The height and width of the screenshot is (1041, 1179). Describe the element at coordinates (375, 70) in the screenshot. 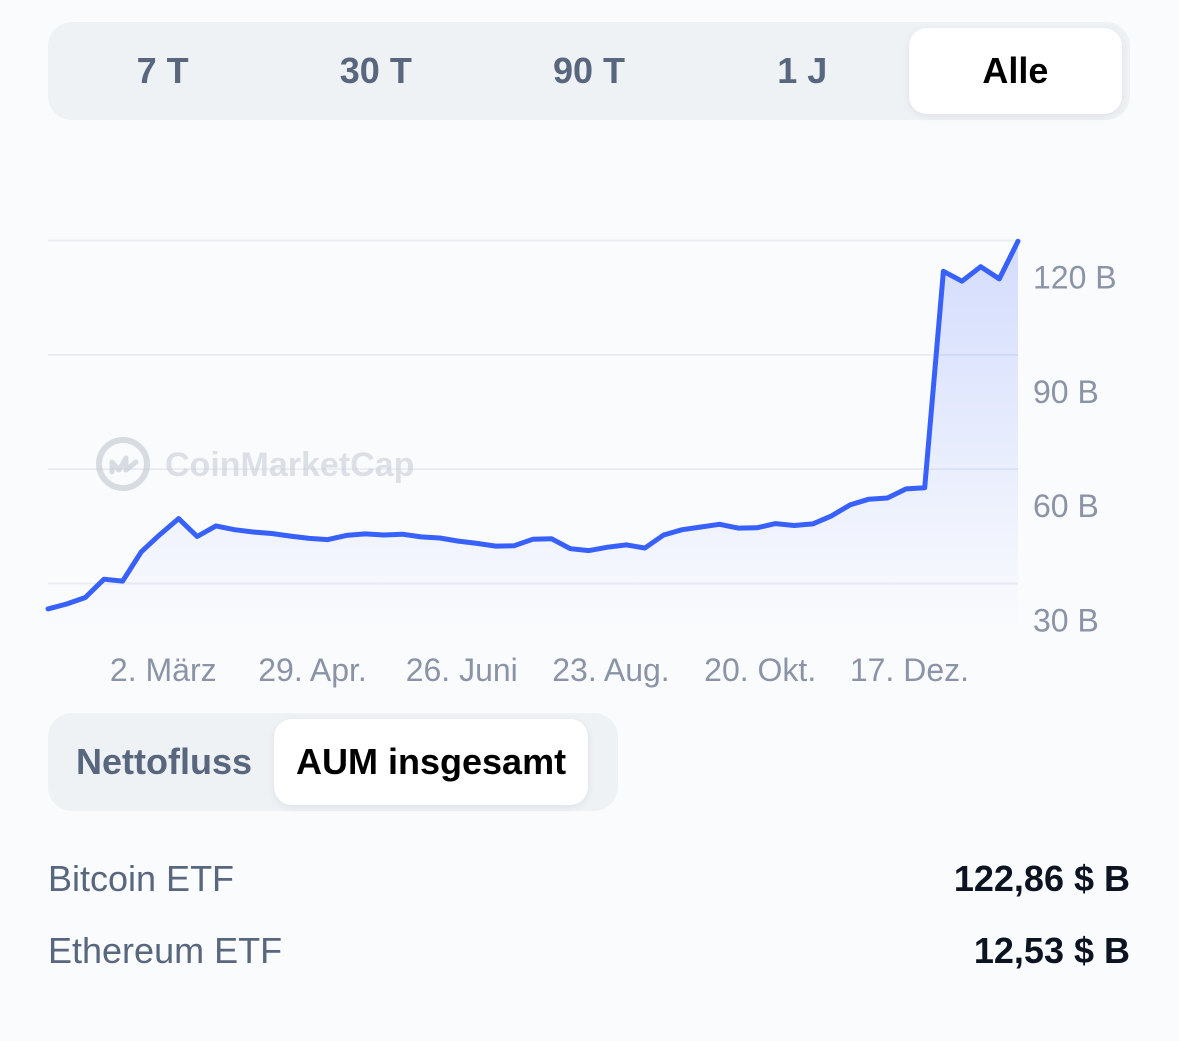

I see `range-tab-30-days: 30 T` at that location.